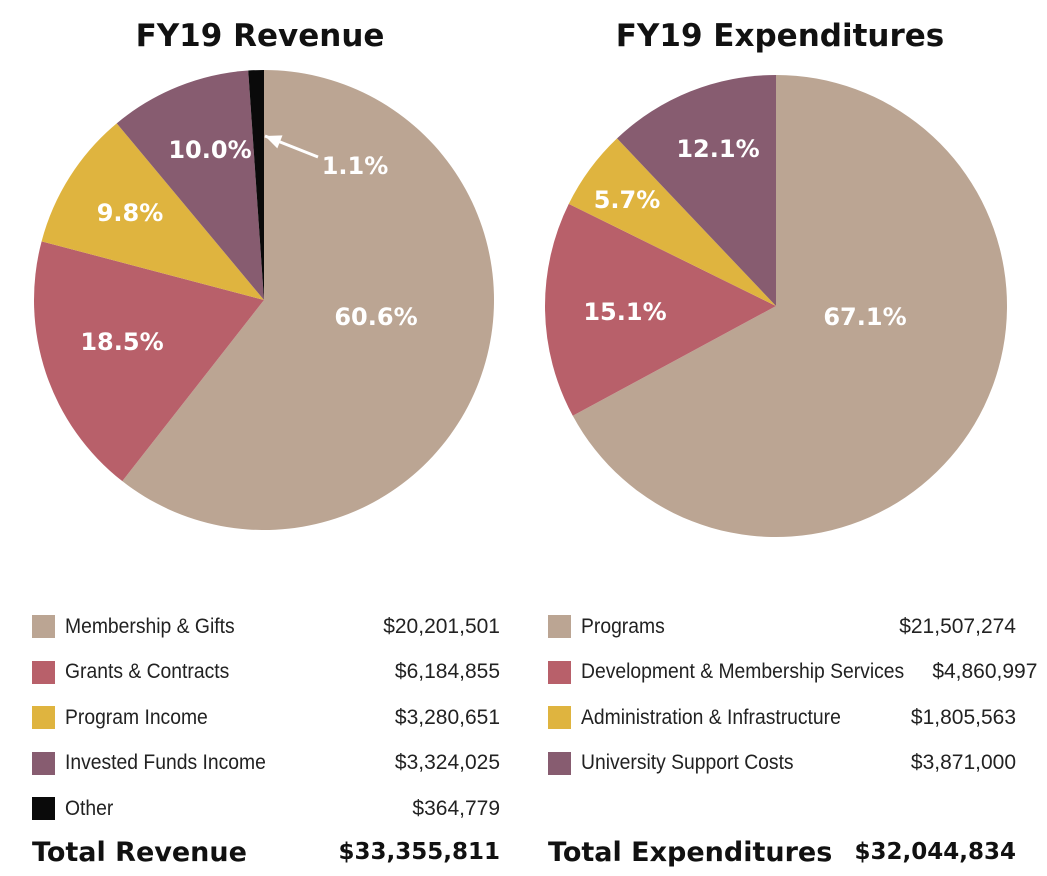  Describe the element at coordinates (355, 166) in the screenshot. I see `slice-label-other: 1.1%` at that location.